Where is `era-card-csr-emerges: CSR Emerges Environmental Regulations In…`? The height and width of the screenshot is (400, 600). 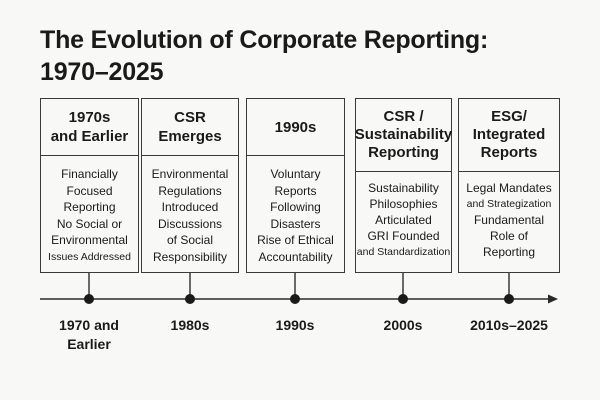 era-card-csr-emerges: CSR Emerges Environmental Regulations In… is located at coordinates (190, 185).